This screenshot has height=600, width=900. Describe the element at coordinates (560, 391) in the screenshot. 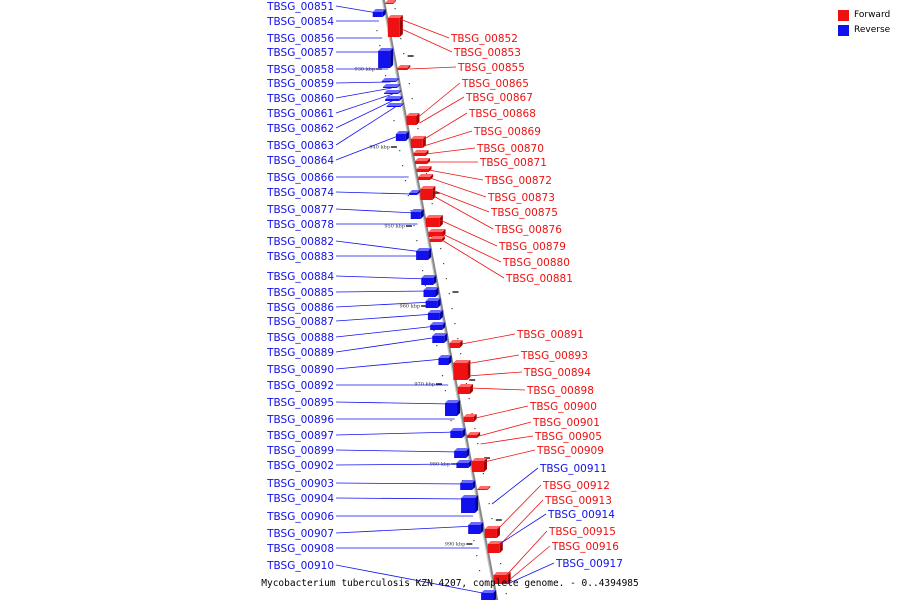

I see `gene-label-forward: TBSG_00898` at that location.